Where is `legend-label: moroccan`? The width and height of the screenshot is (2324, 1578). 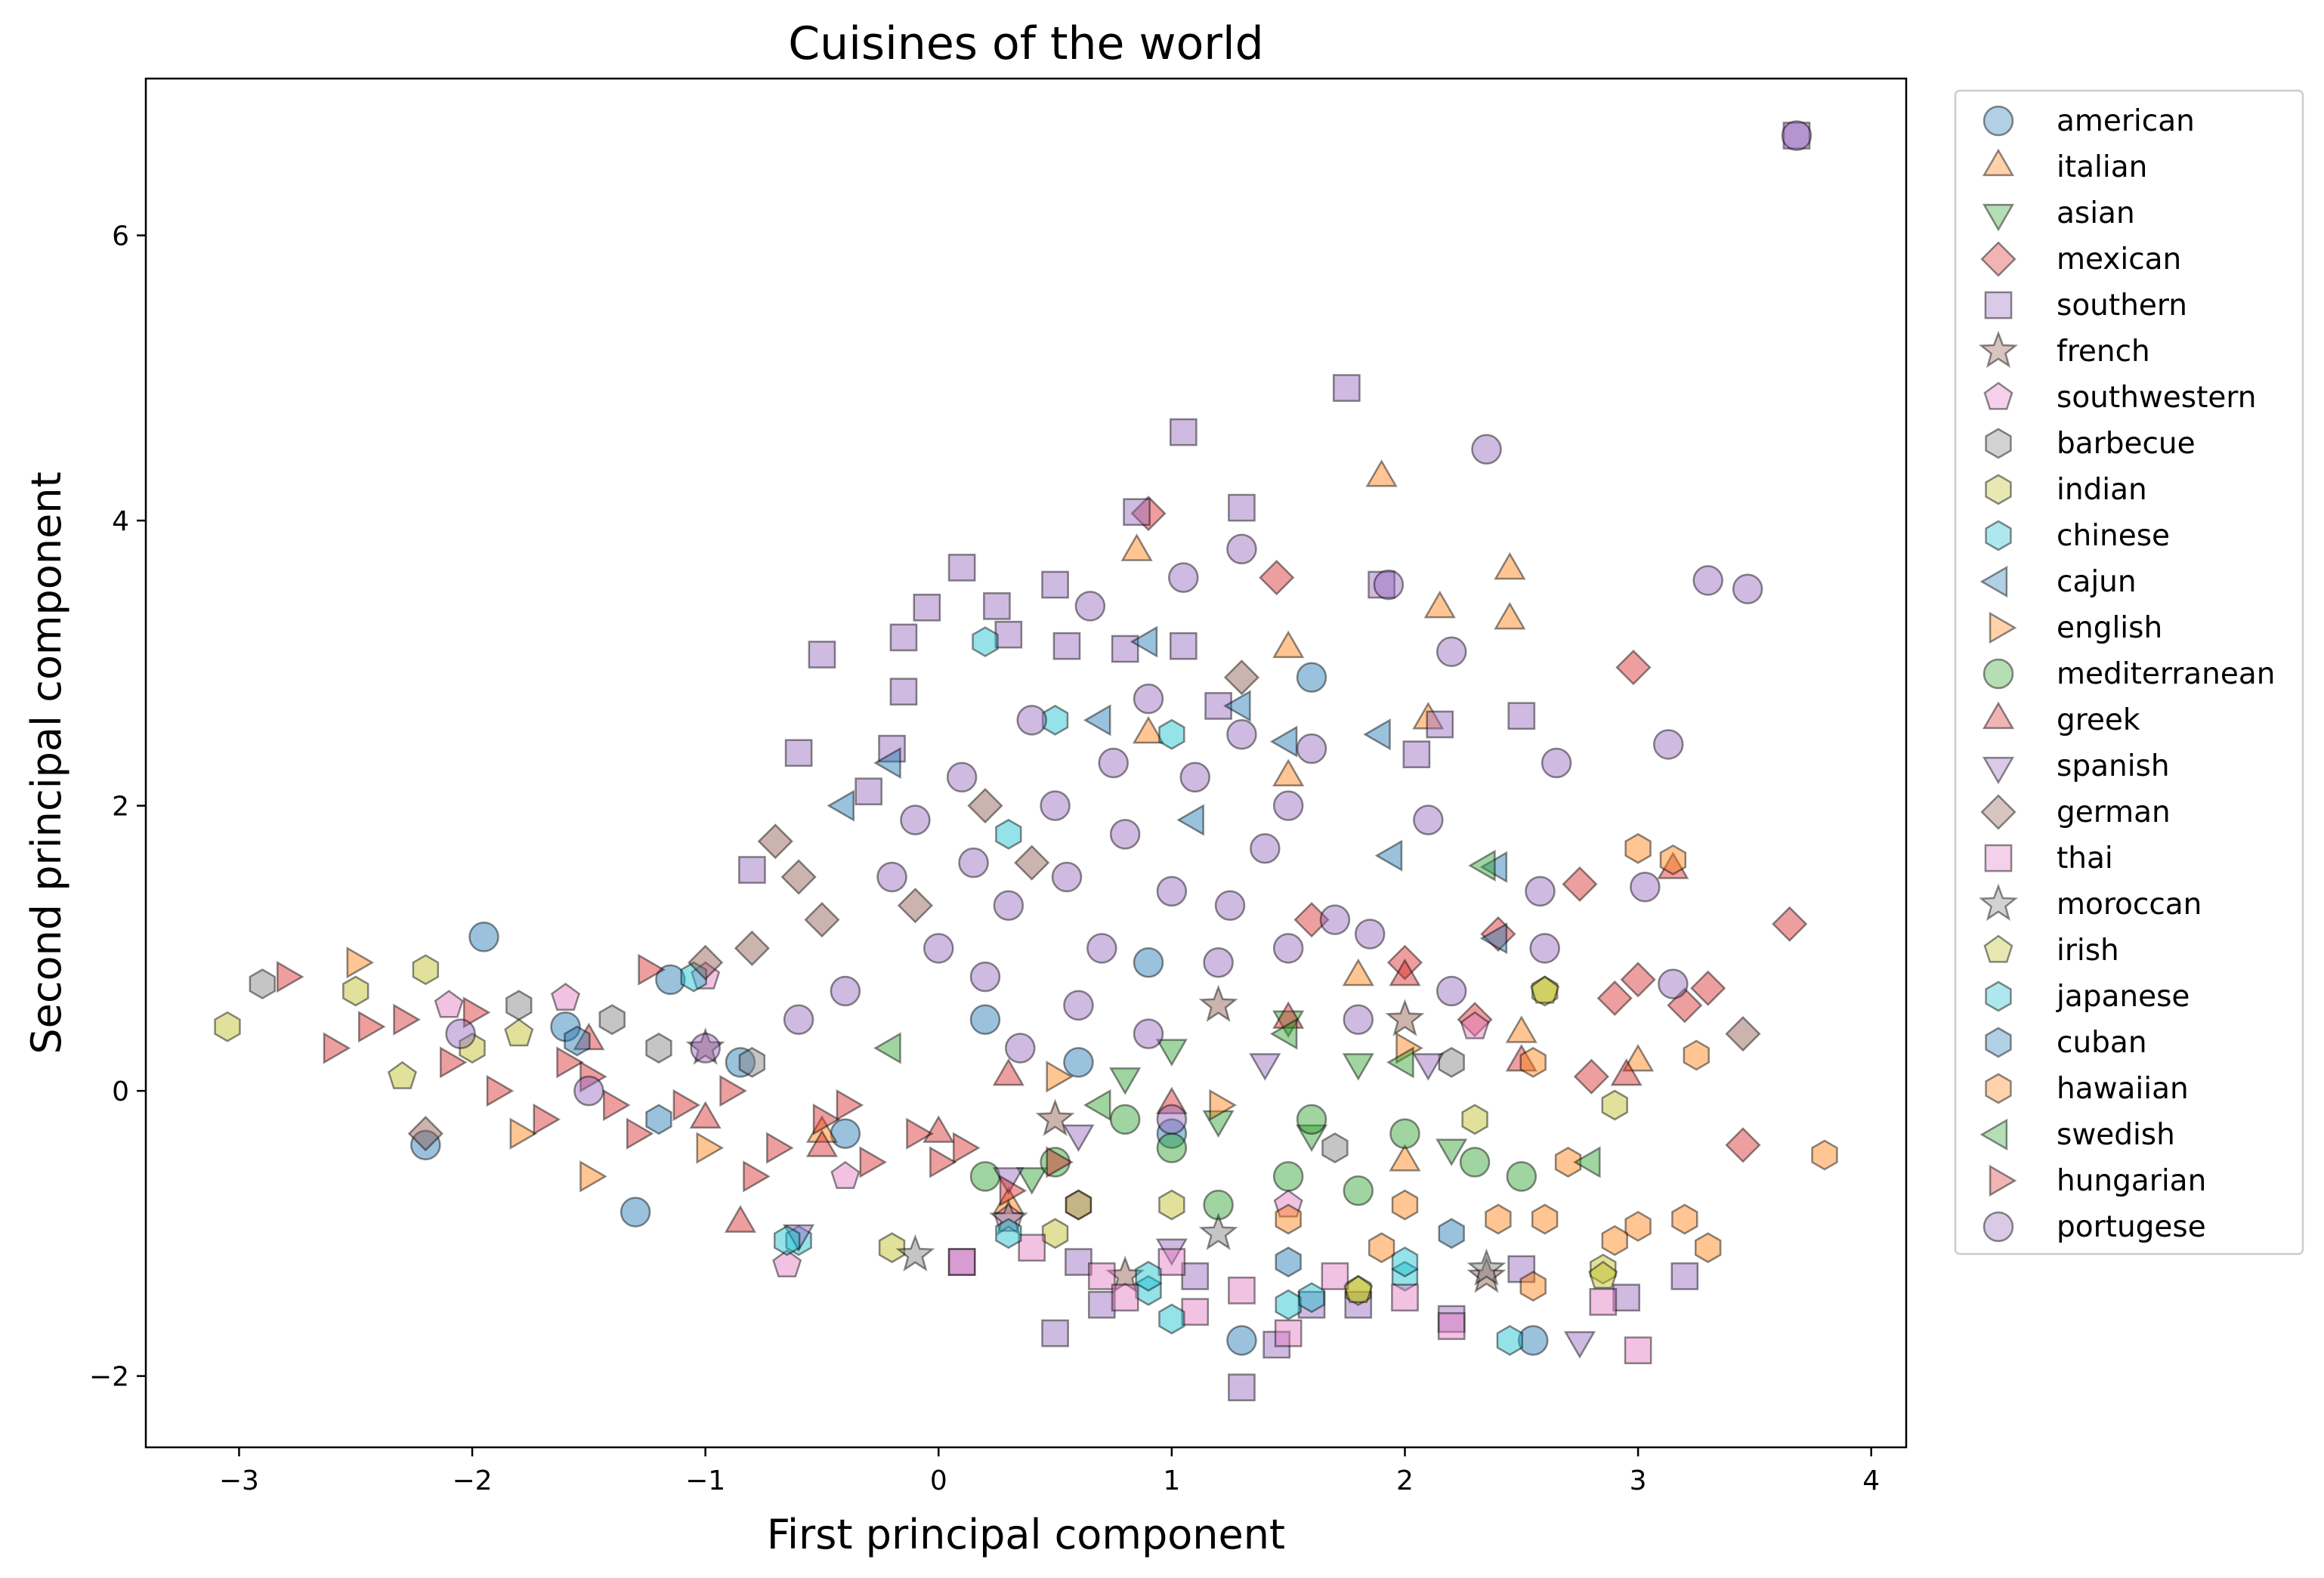
legend-label: moroccan is located at coordinates (2129, 905).